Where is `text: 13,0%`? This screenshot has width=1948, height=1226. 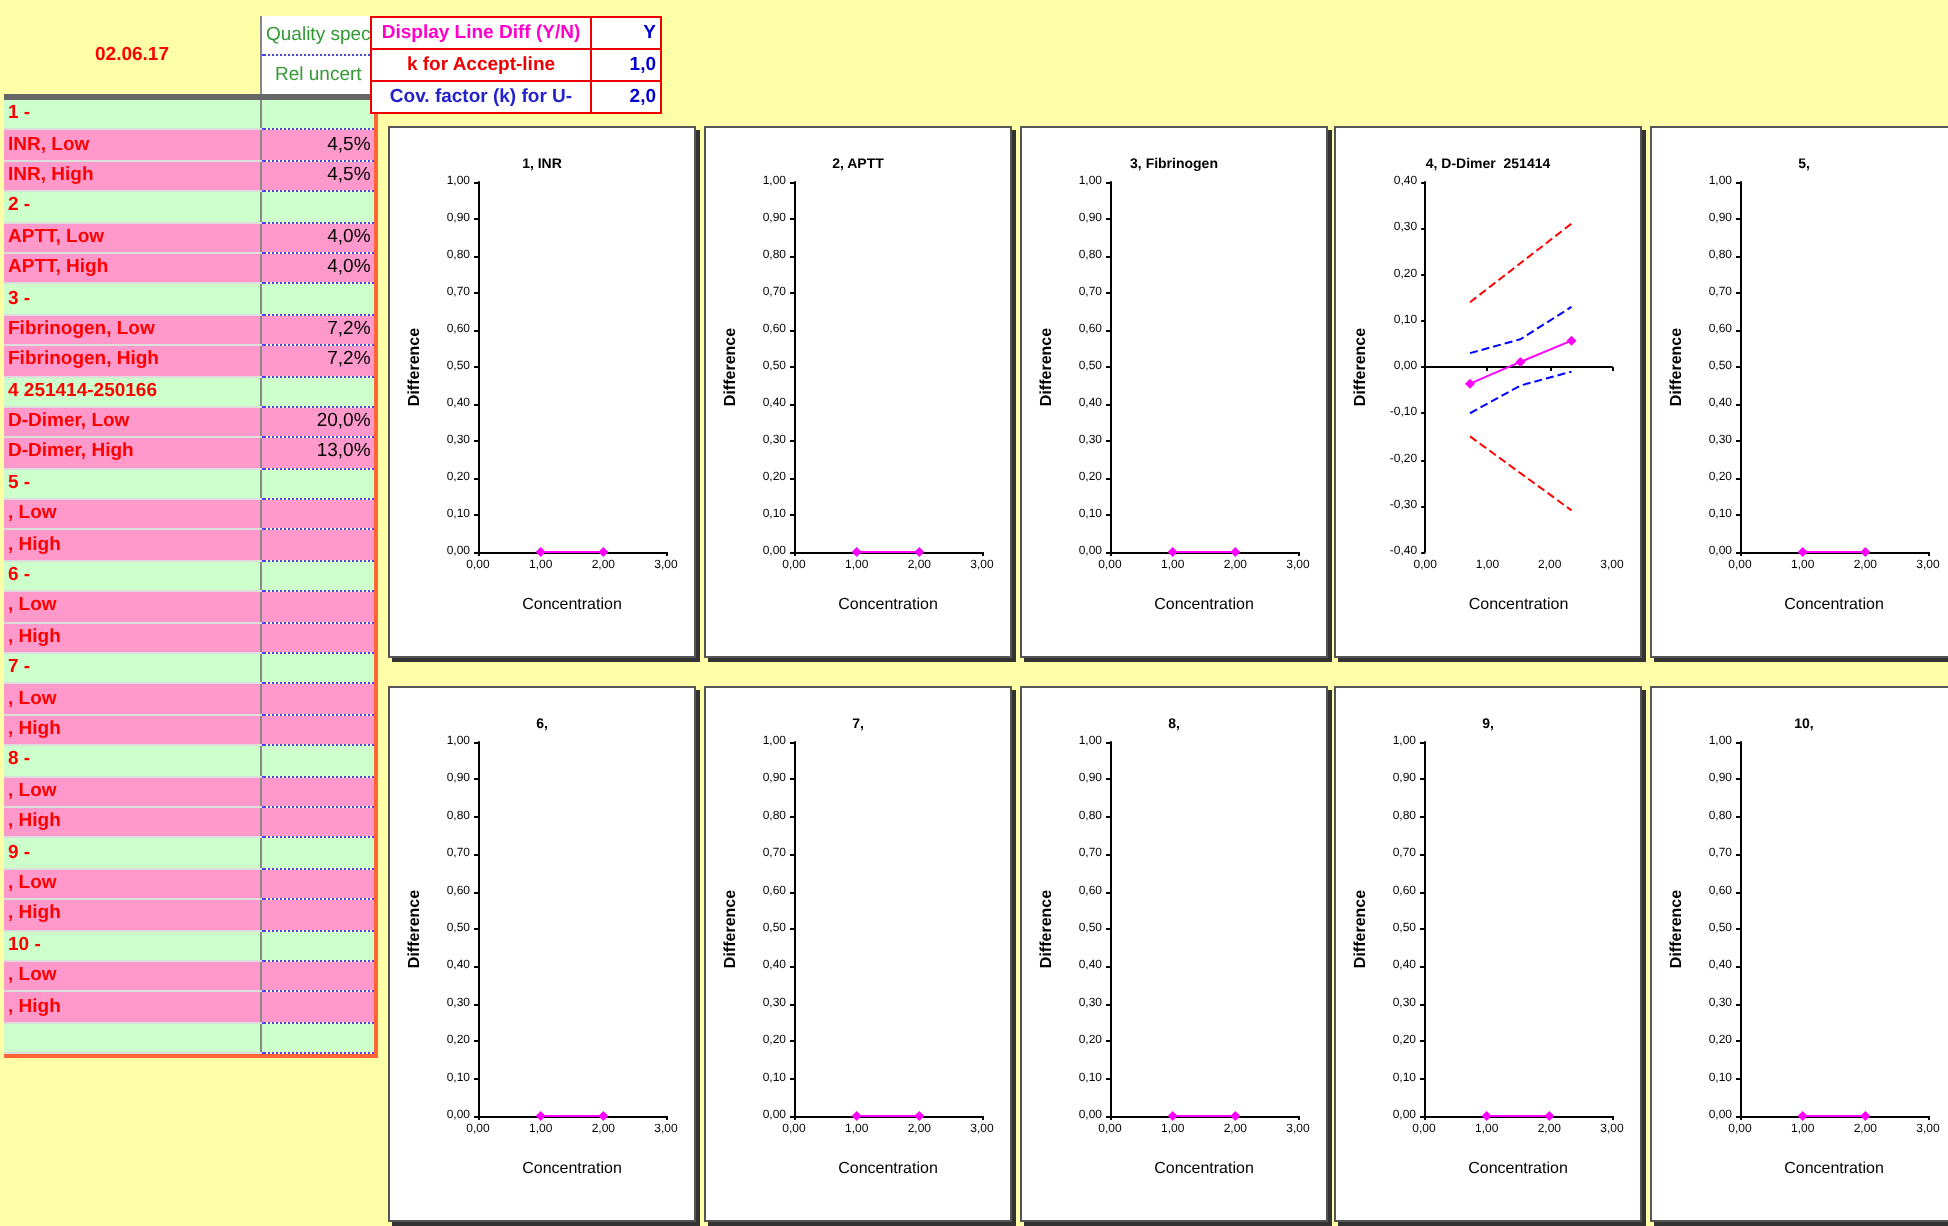 text: 13,0% is located at coordinates (343, 451).